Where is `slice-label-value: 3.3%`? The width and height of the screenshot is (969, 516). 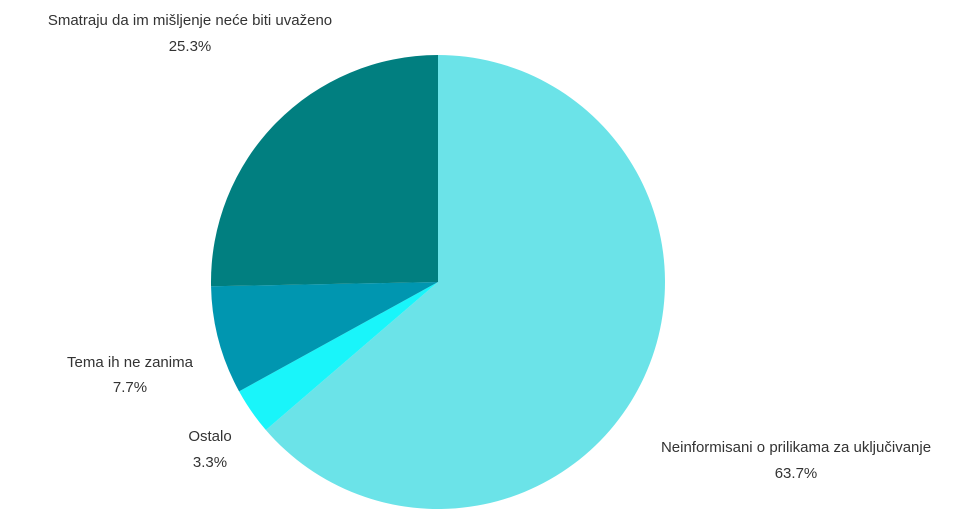 slice-label-value: 3.3% is located at coordinates (210, 462).